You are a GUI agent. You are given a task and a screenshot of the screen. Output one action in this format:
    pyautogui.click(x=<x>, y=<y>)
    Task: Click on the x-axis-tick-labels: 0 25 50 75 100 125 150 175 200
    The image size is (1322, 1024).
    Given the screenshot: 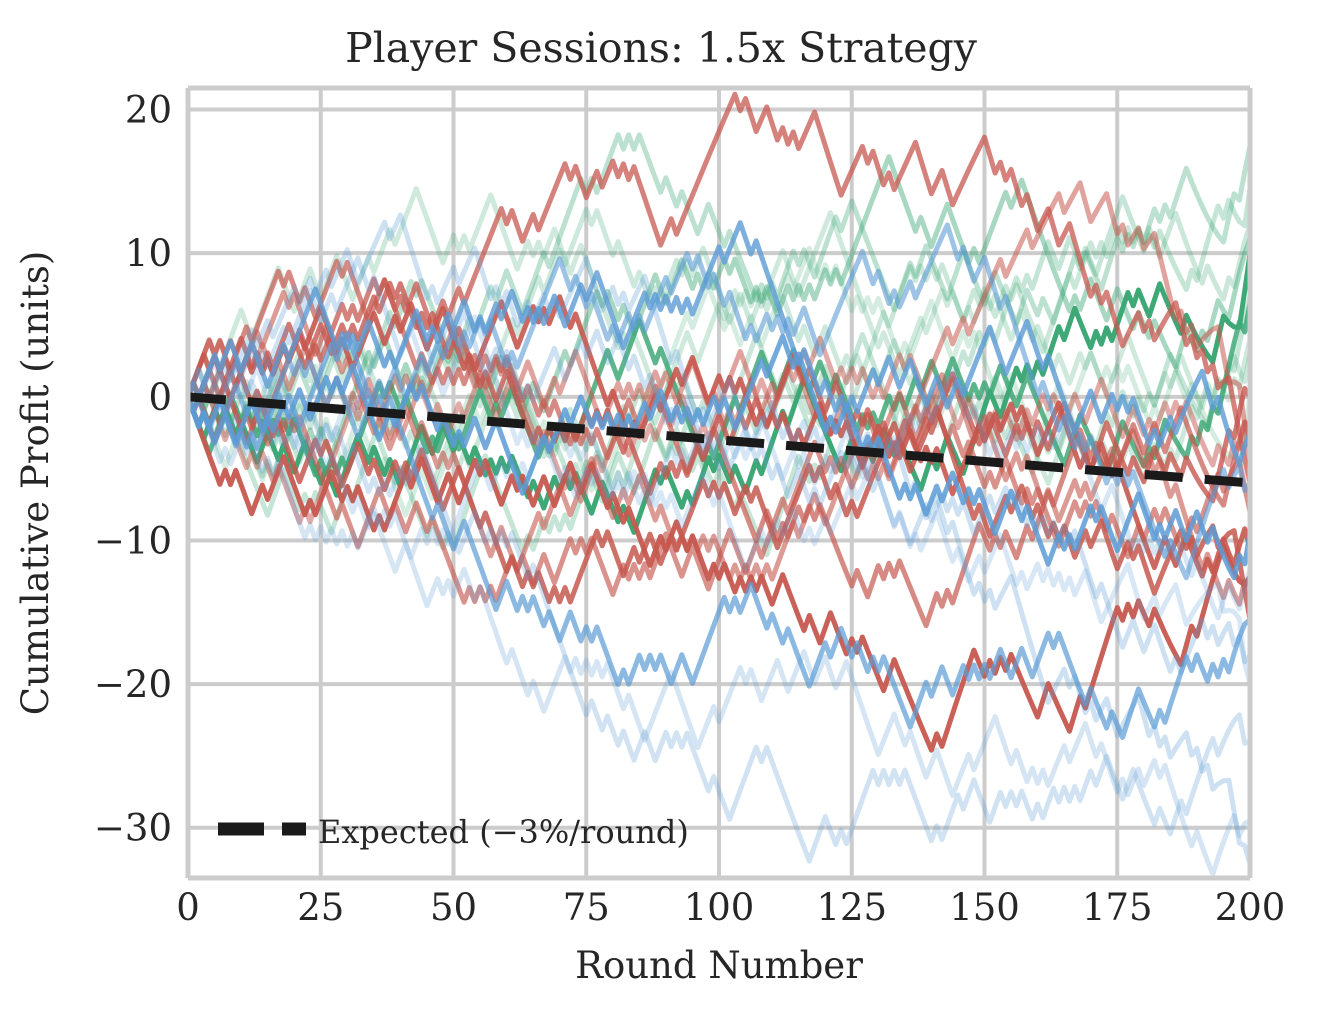 What is the action you would take?
    pyautogui.click(x=730, y=907)
    